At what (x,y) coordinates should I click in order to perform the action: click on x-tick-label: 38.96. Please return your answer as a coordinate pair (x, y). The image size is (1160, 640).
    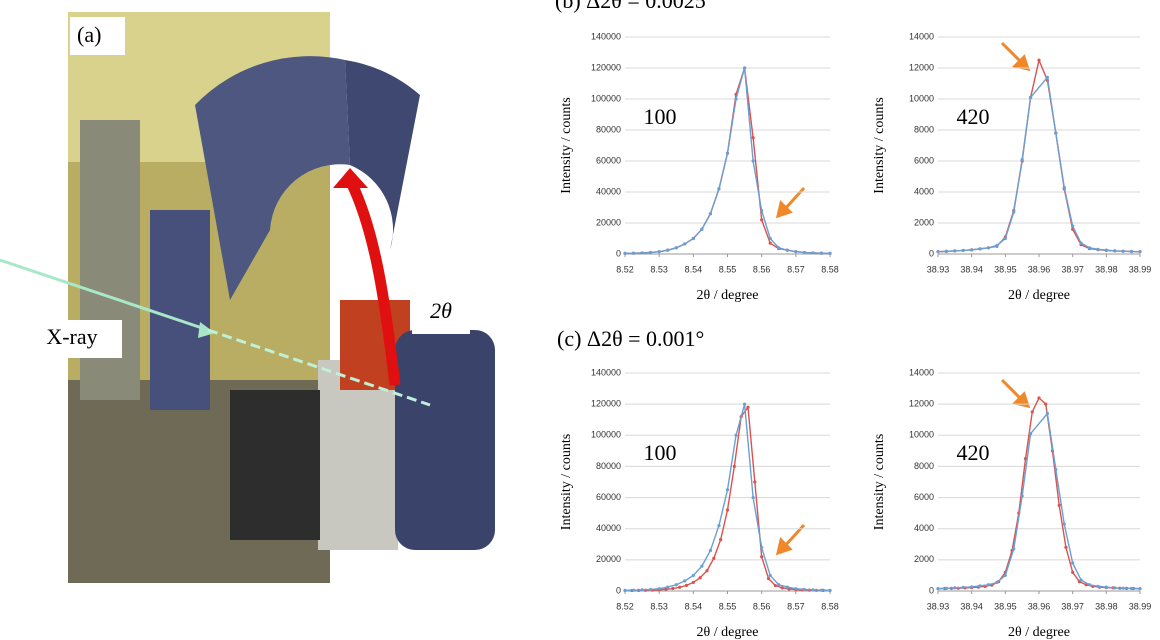
    Looking at the image, I should click on (1039, 606).